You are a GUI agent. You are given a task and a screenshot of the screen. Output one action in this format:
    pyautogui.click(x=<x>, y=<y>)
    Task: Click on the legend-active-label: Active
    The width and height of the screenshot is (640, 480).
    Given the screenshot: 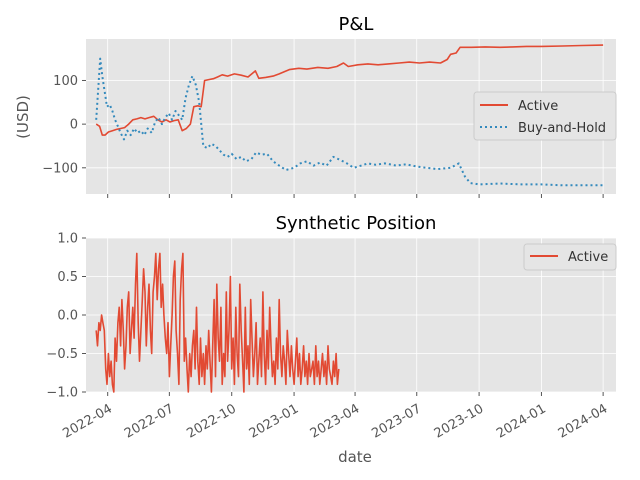 What is the action you would take?
    pyautogui.click(x=538, y=106)
    